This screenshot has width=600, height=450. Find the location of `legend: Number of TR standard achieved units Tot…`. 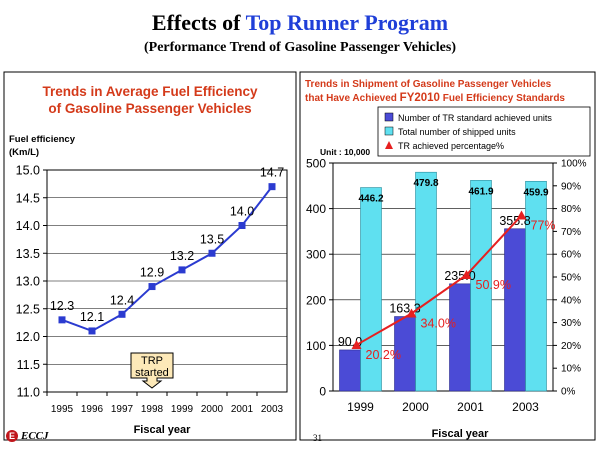

legend: Number of TR standard achieved units Tot… is located at coordinates (484, 131).